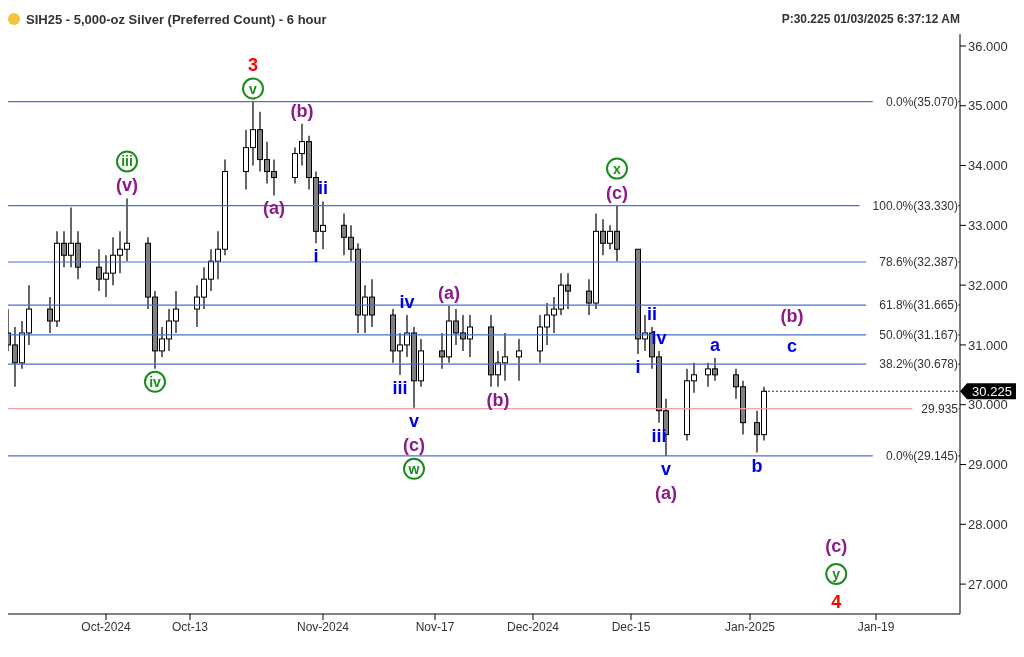  Describe the element at coordinates (918, 364) in the screenshot. I see `ref-line-label: 38.2%(30.678)` at that location.